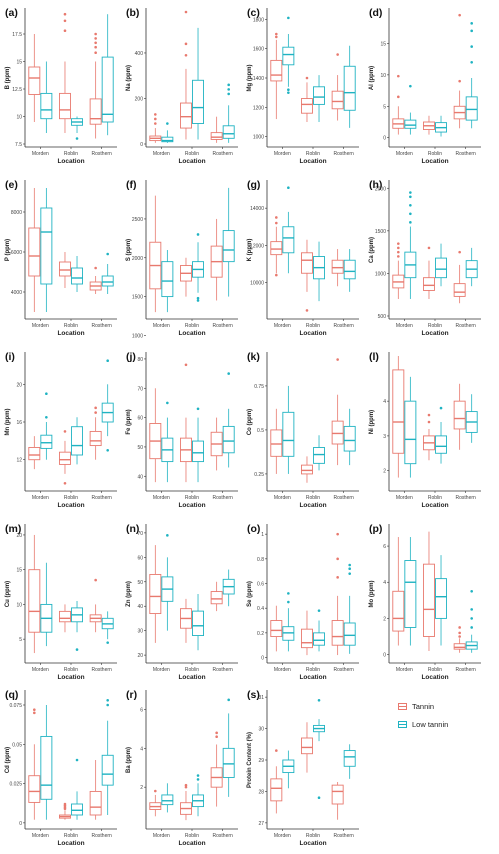 This screenshot has height=854, width=499. Describe the element at coordinates (384, 437) in the screenshot. I see `y-tick-label: 3` at that location.